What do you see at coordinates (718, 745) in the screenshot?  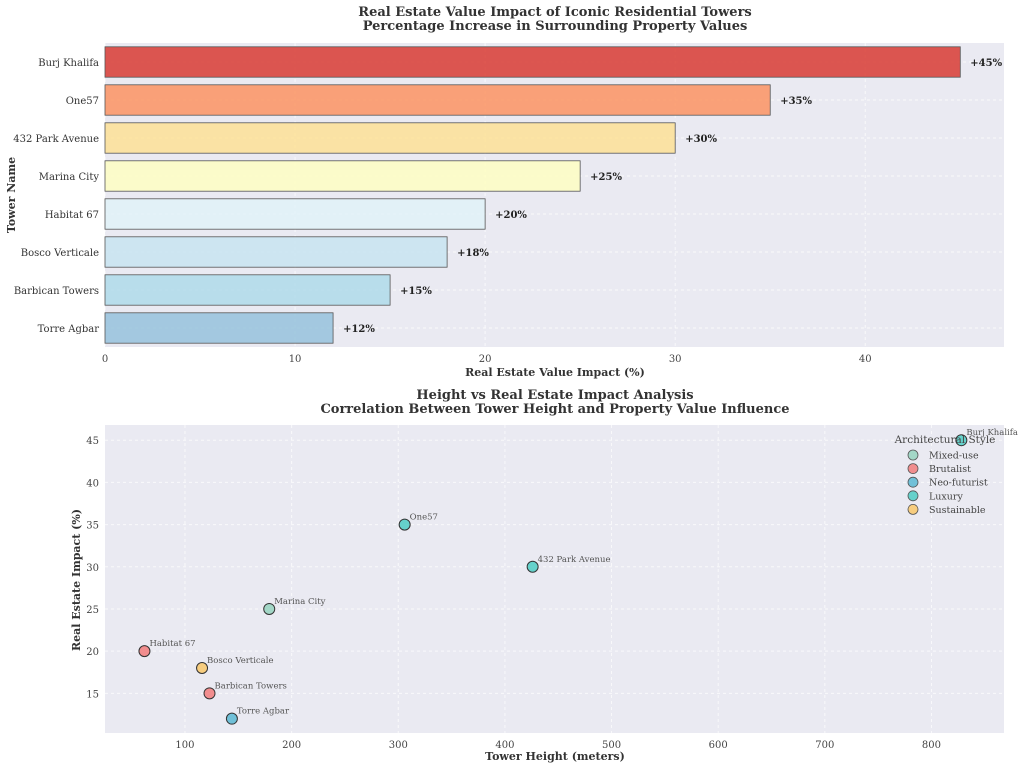 I see `x-tick-label: 600` at bounding box center [718, 745].